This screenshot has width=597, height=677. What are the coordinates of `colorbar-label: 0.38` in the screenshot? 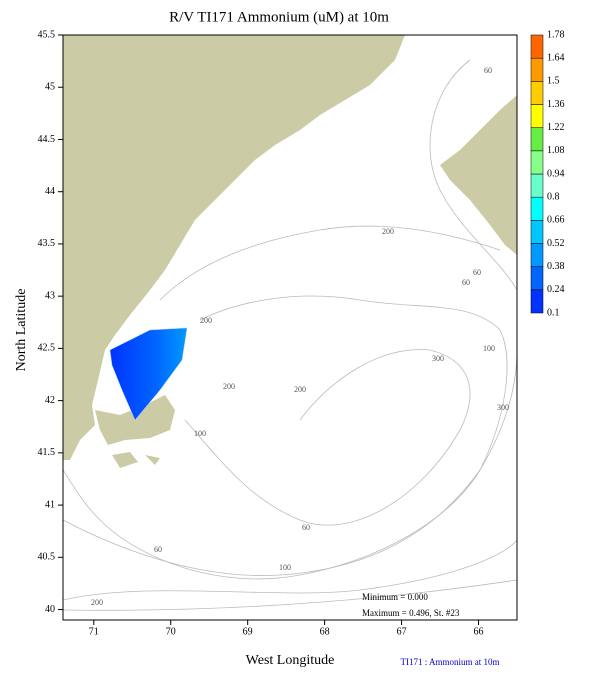 It's located at (556, 266).